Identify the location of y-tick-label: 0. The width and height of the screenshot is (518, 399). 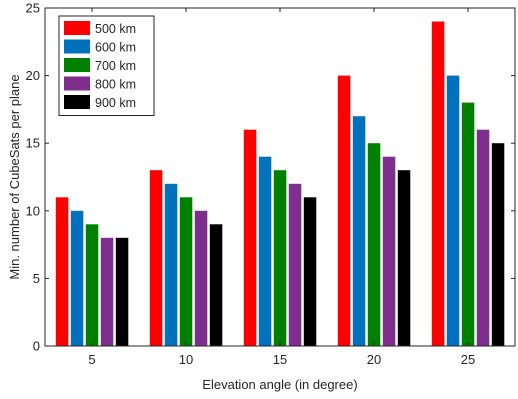
(36, 346).